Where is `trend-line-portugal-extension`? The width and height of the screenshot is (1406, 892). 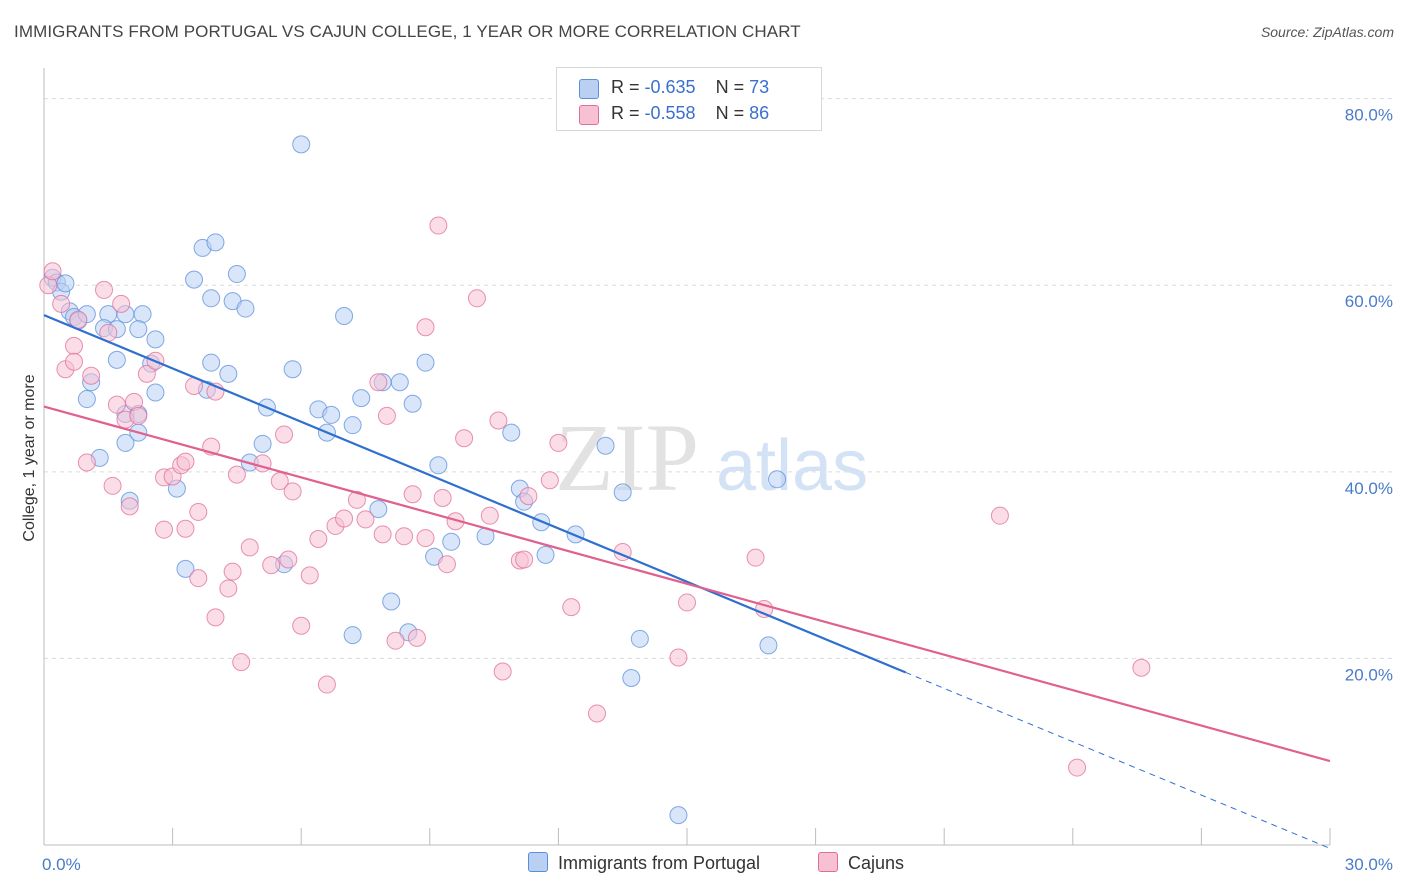
trend-line-portugal-extension is located at coordinates (1118, 760).